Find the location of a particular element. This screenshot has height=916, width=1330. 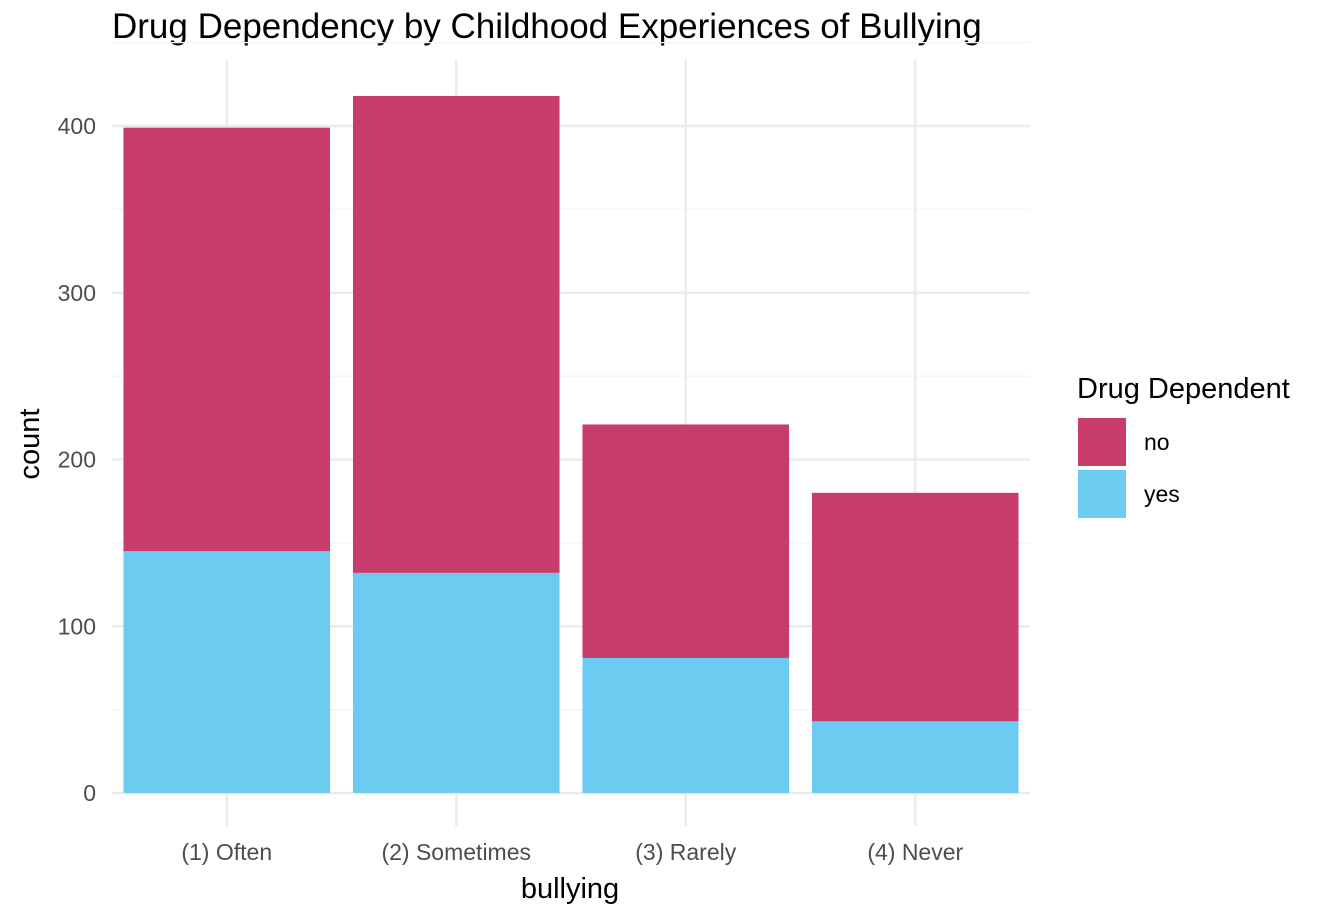

y-tick-label: 300 is located at coordinates (77, 293).